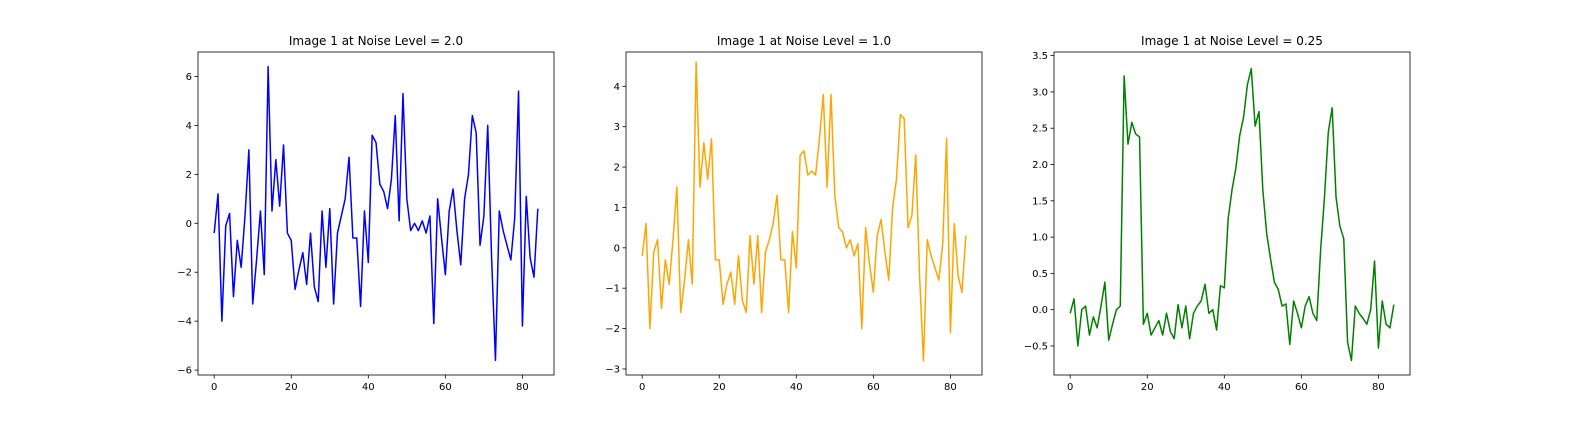 This screenshot has height=432, width=1584. Describe the element at coordinates (1232, 41) in the screenshot. I see `chart-title: Image 1 at Noise Level = 0.25` at that location.